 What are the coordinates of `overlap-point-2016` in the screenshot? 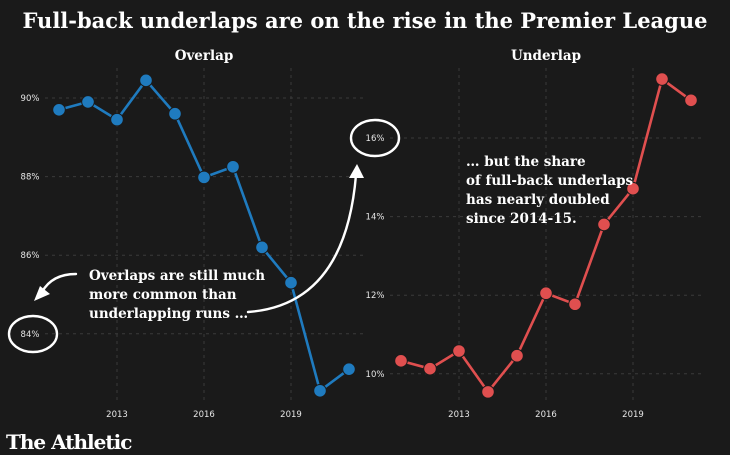 It's located at (204, 177).